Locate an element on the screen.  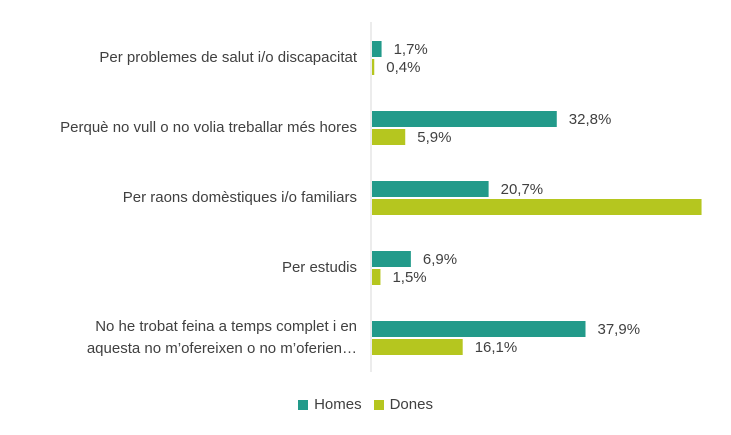
data-label-homes: 1,7% is located at coordinates (411, 49).